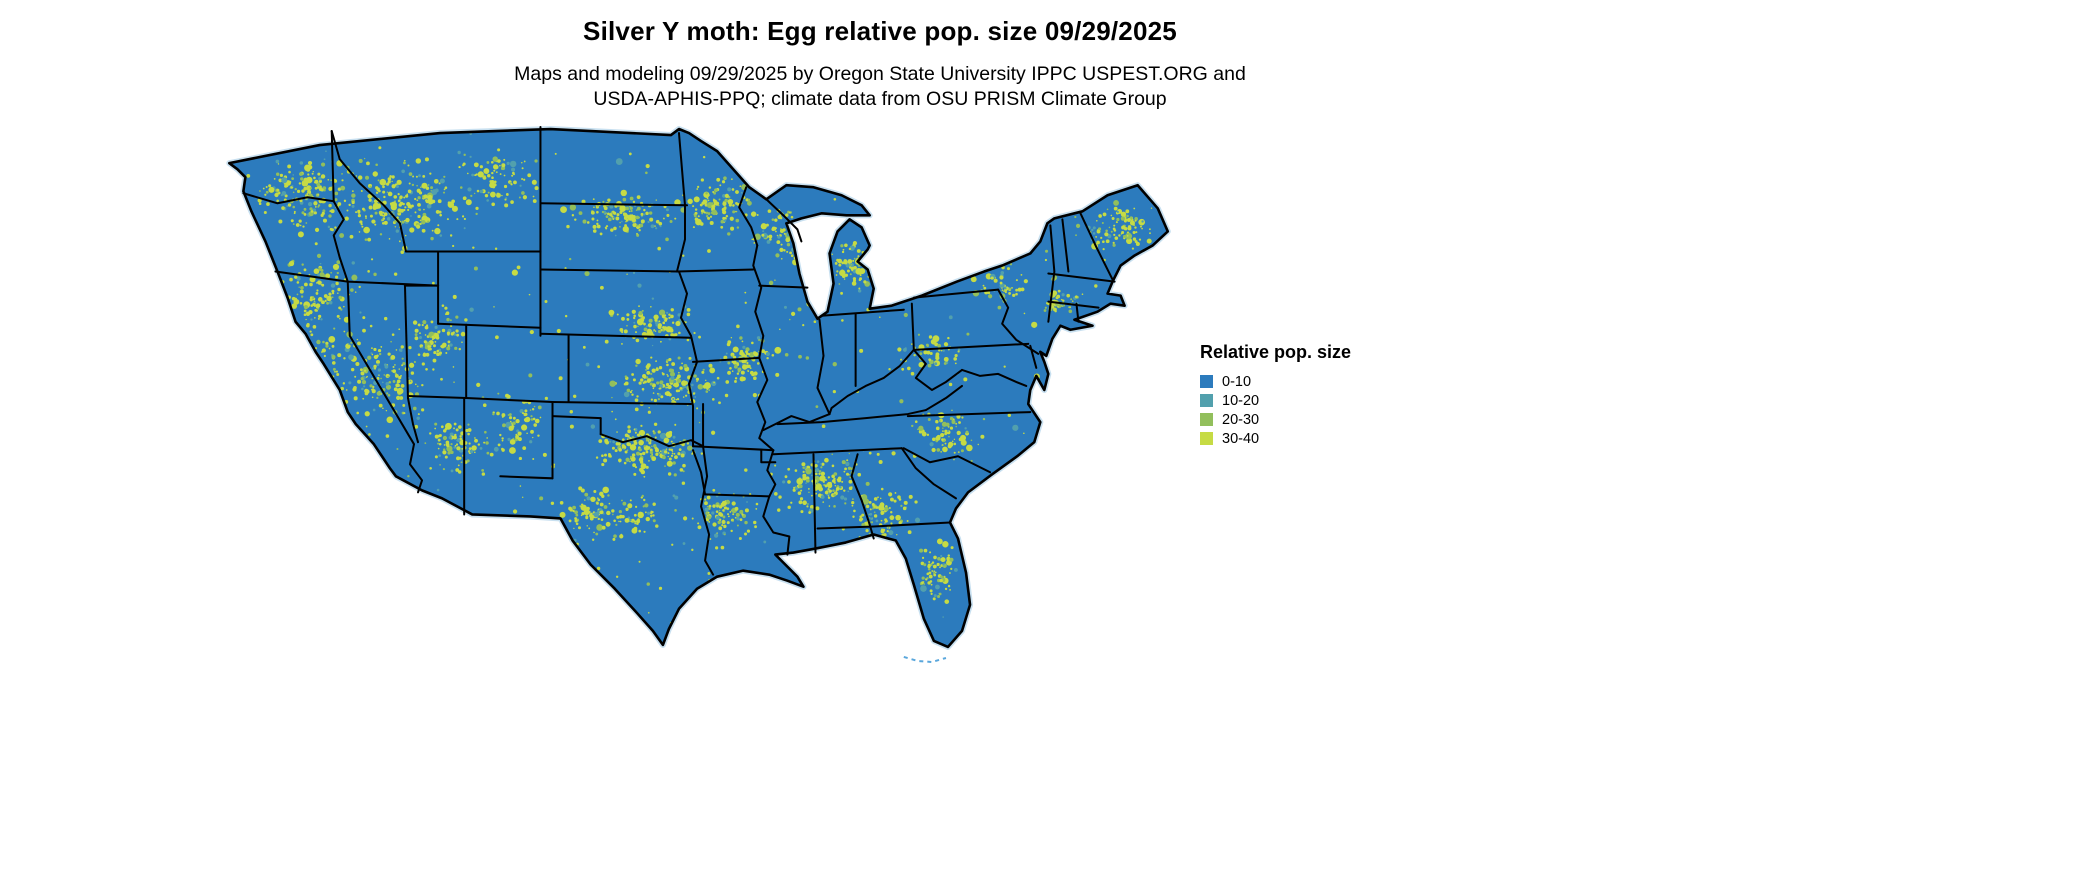 Image resolution: width=2100 pixels, height=892 pixels. I want to click on legend-item: 30-40, so click(1275, 438).